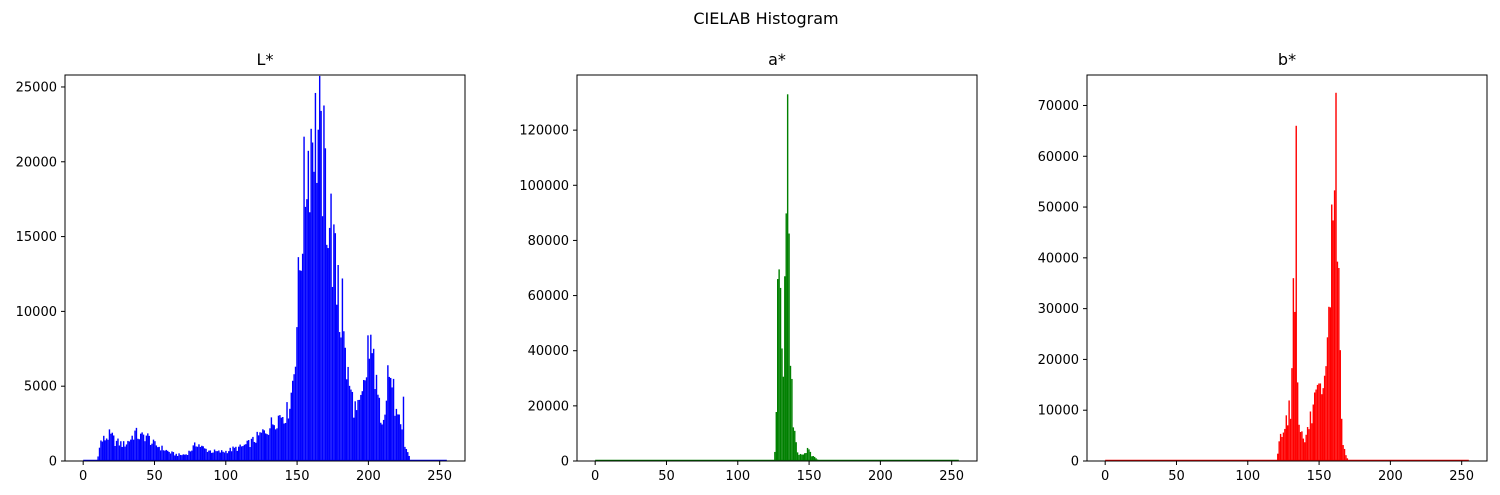  What do you see at coordinates (1058, 309) in the screenshot?
I see `y-tick-label: 30000` at bounding box center [1058, 309].